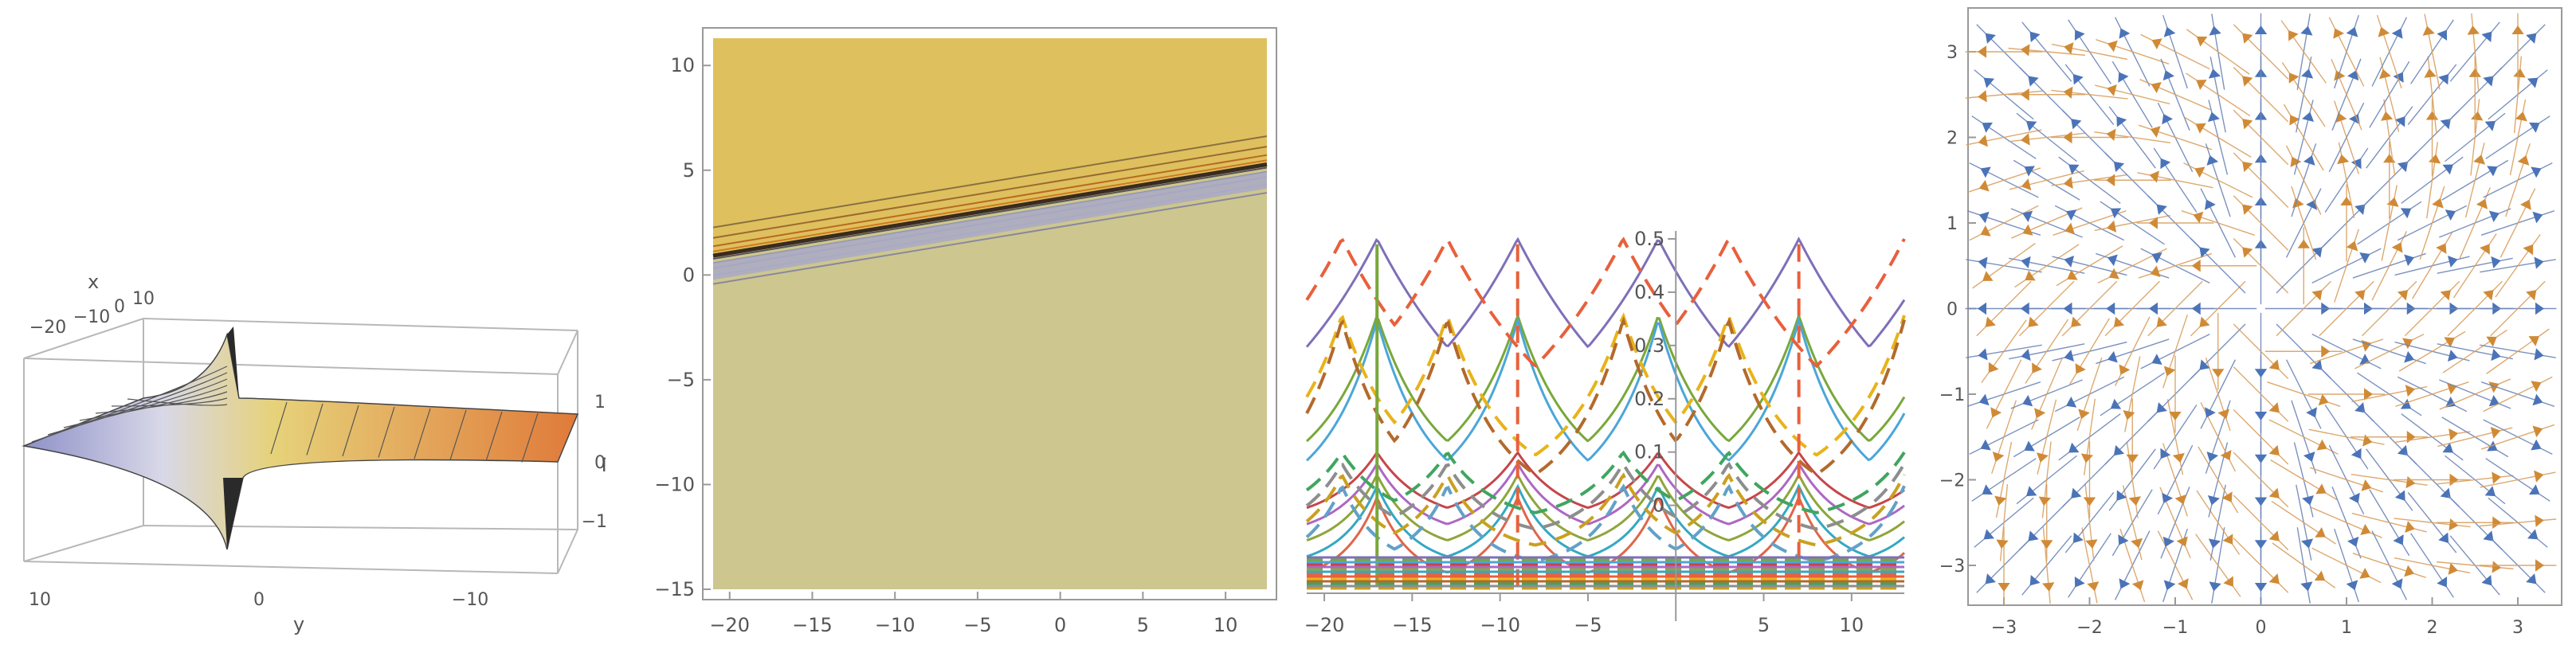  Describe the element at coordinates (1060, 625) in the screenshot. I see `x-tick-label: 0` at that location.